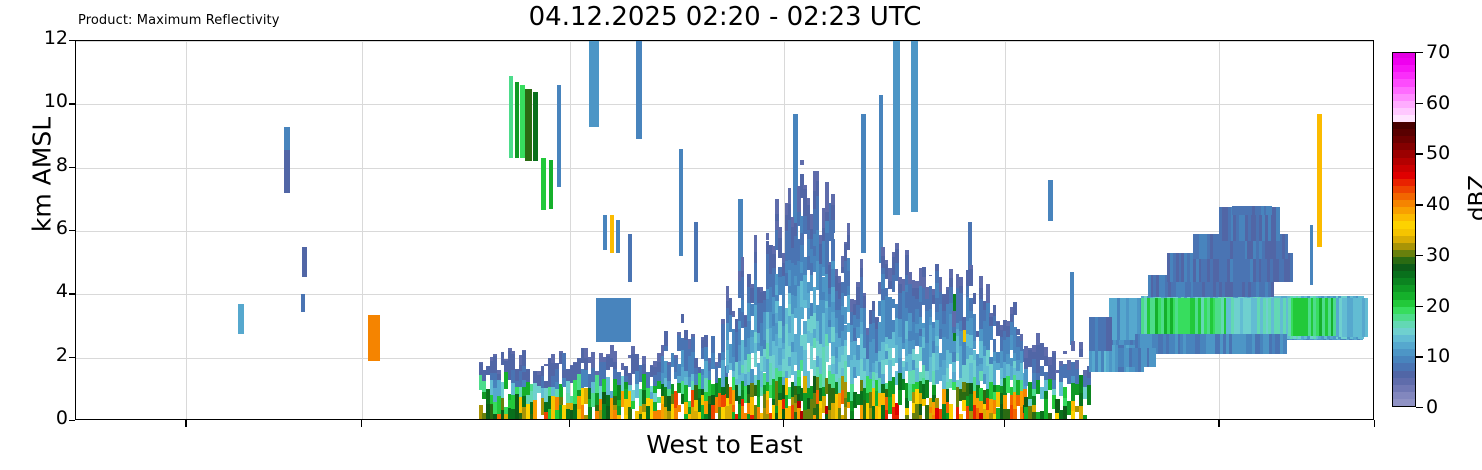  Describe the element at coordinates (61, 418) in the screenshot. I see `y-axis-tick-label: 0` at that location.